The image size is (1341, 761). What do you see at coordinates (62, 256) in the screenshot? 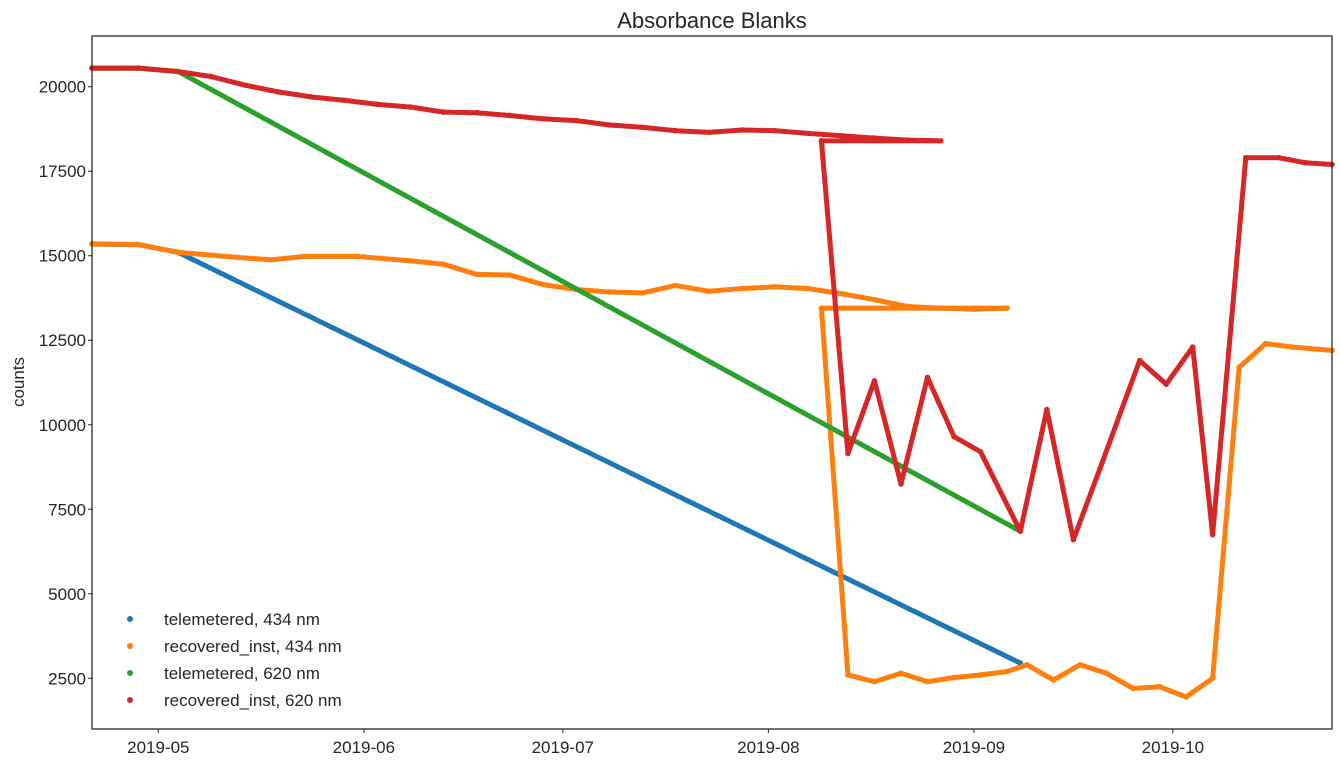
I see `y-tick-label: 15000` at bounding box center [62, 256].